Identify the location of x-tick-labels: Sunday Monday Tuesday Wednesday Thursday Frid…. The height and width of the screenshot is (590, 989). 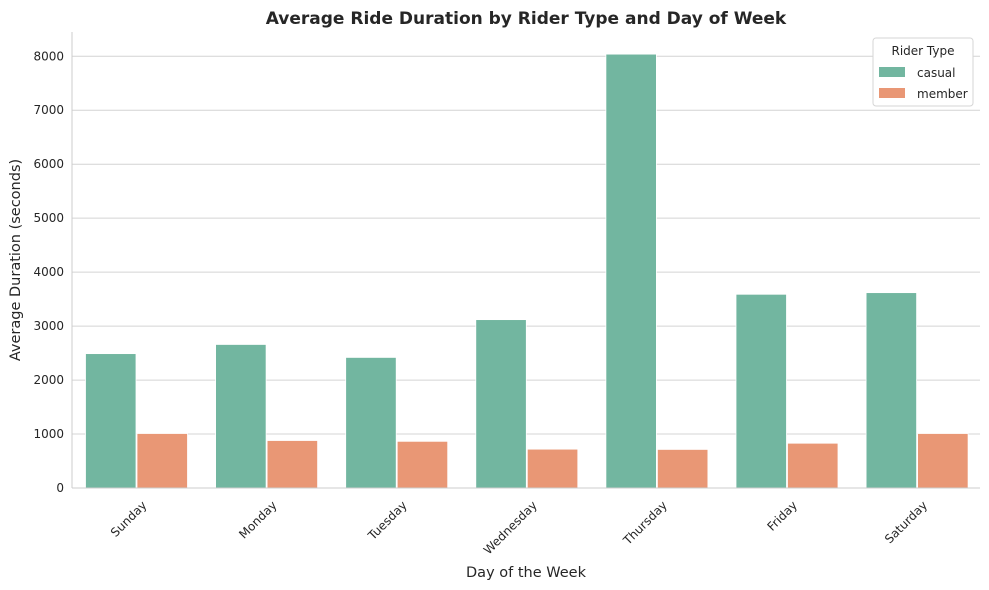
(519, 527).